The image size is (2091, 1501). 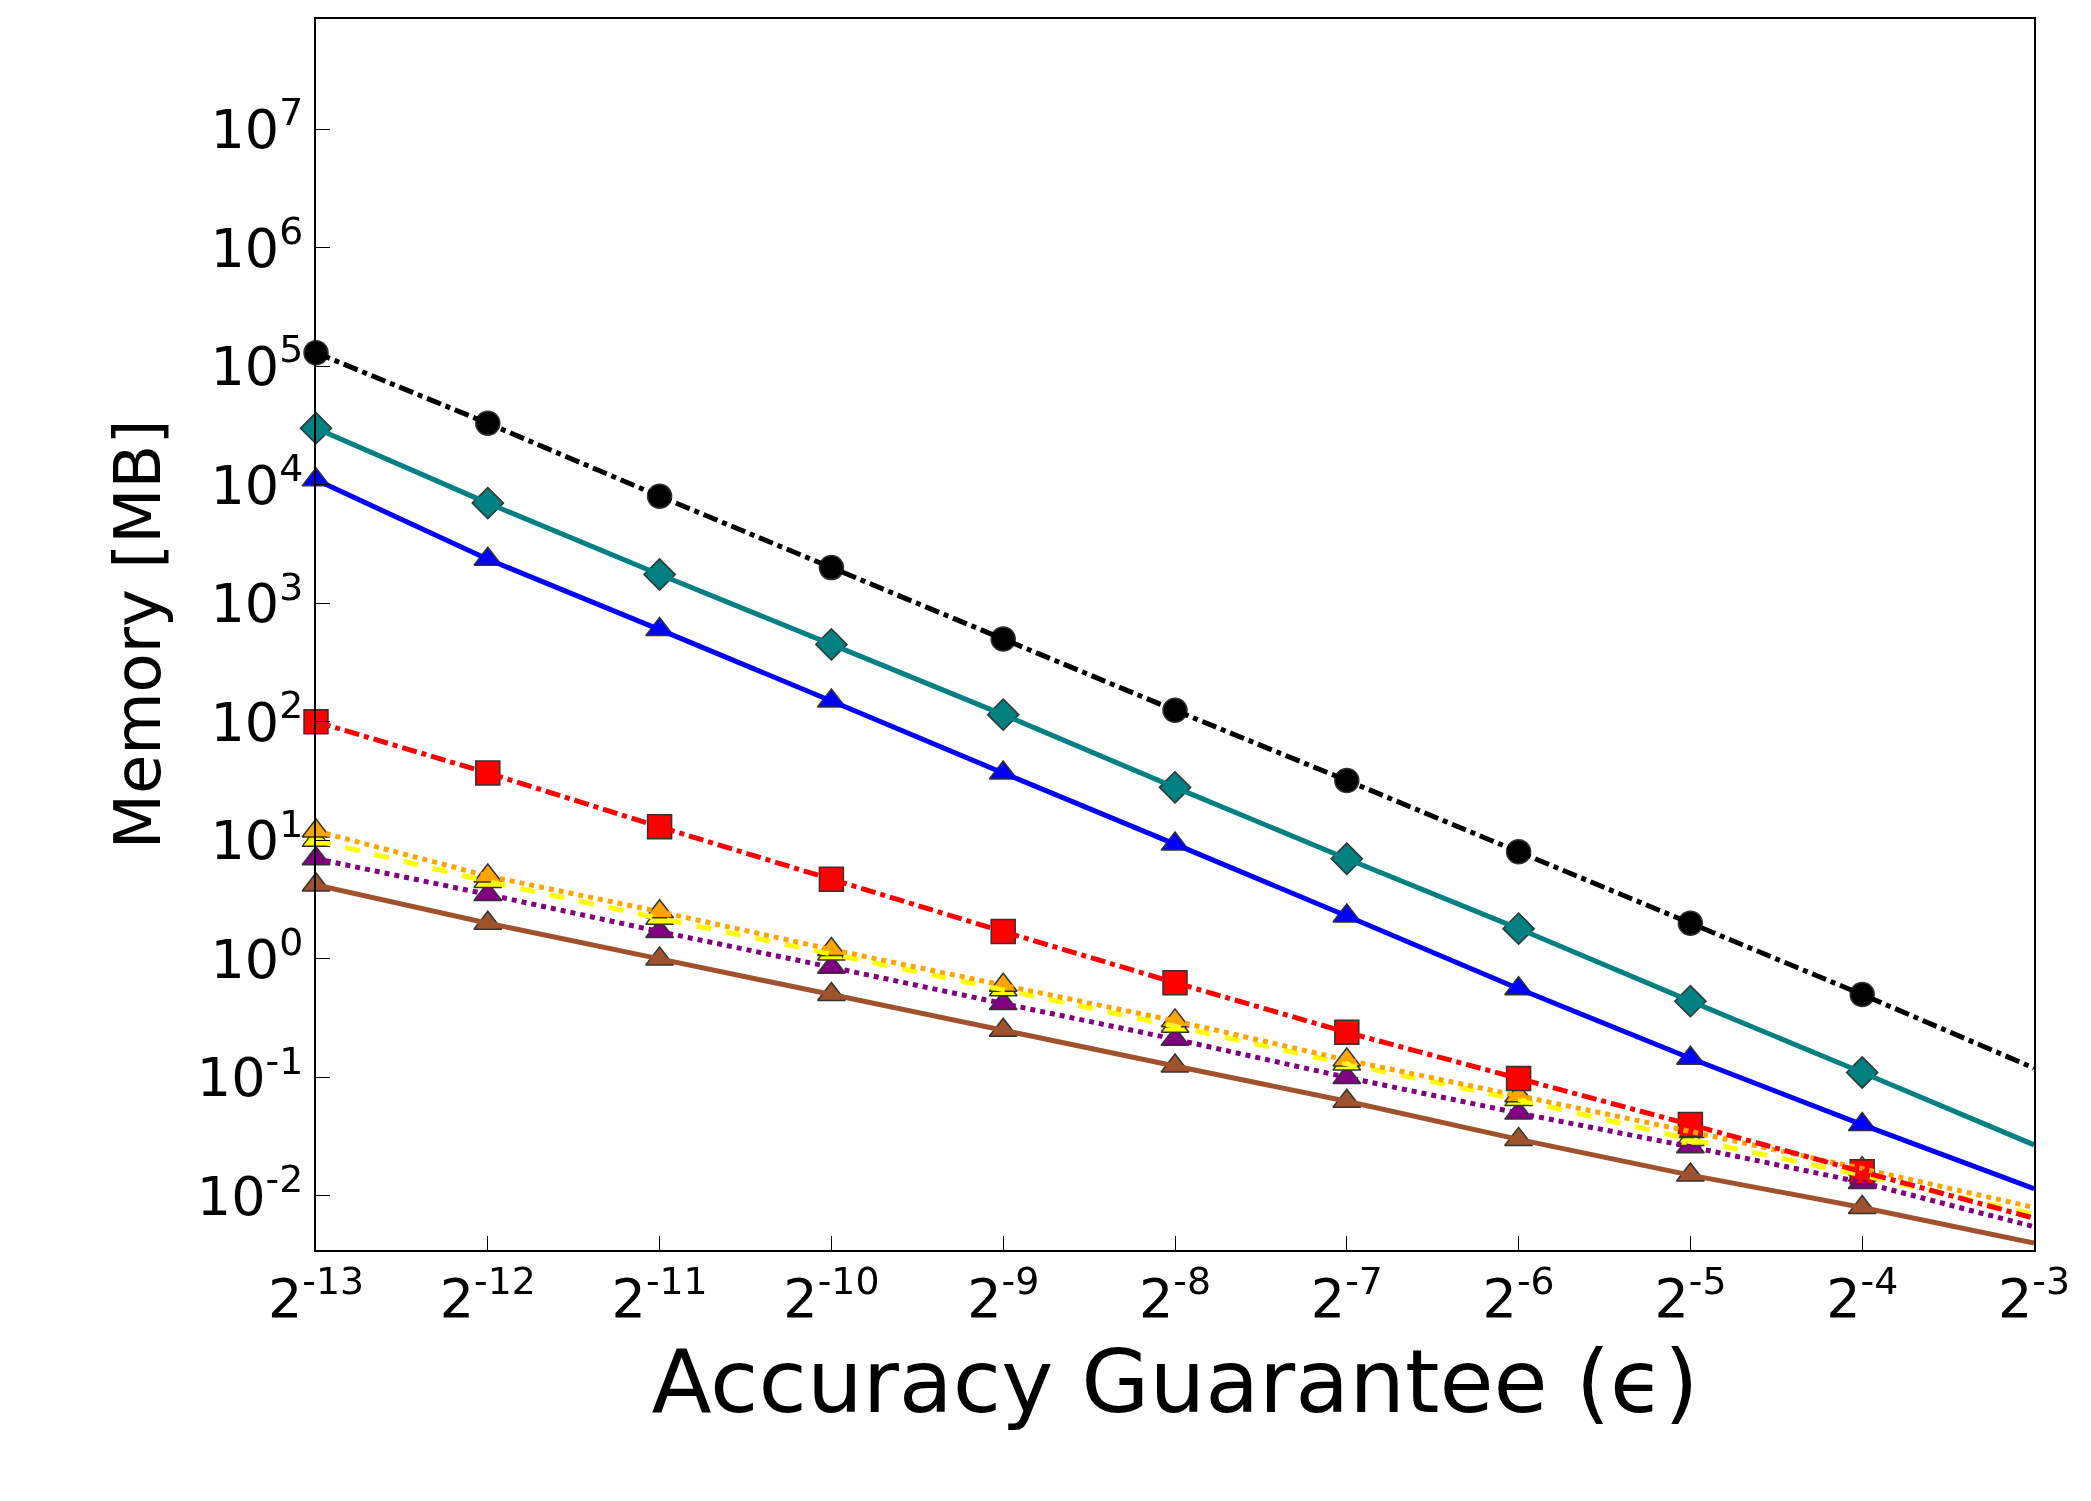 I want to click on x-tick-label: 2$^{-7}$, so click(x=1346, y=1294).